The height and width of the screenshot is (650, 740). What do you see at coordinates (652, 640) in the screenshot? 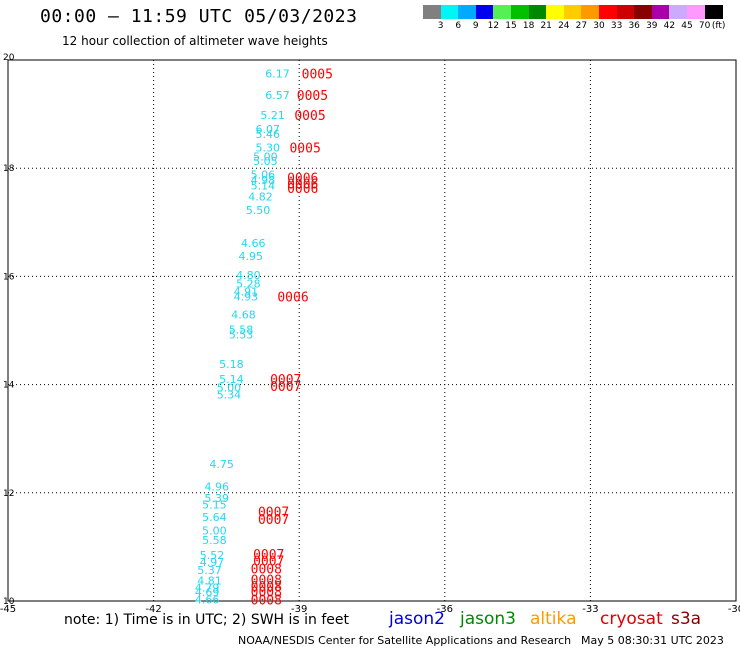
I see `generated-timestamp: May 5 08:30:31 UTC 2023` at bounding box center [652, 640].